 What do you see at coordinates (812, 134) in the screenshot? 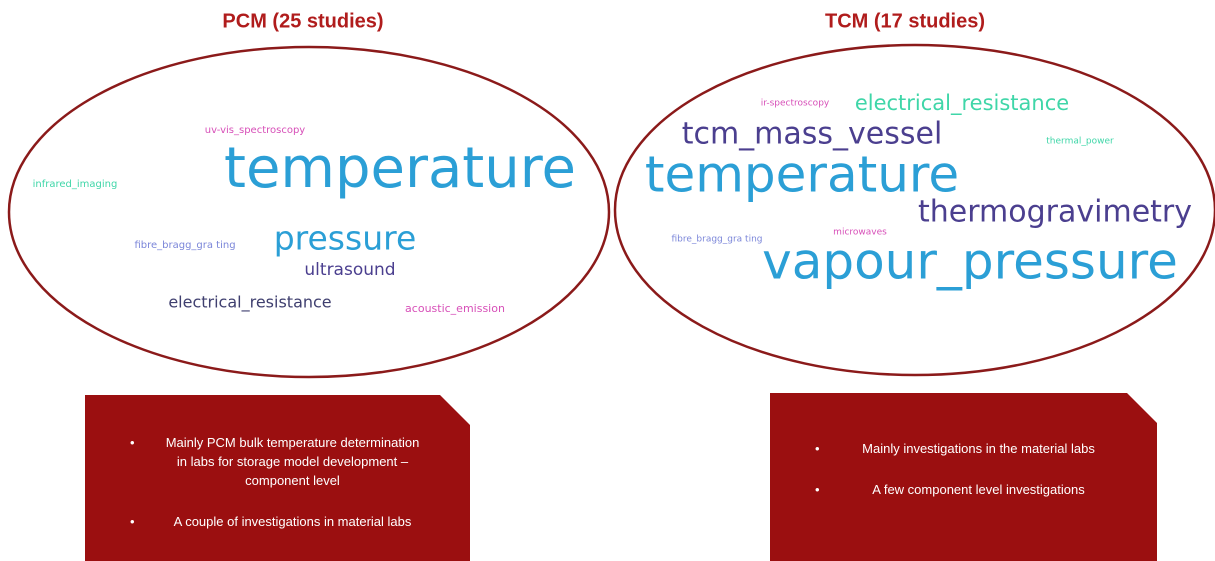
I see `cloud-word: tcm_mass_vessel` at bounding box center [812, 134].